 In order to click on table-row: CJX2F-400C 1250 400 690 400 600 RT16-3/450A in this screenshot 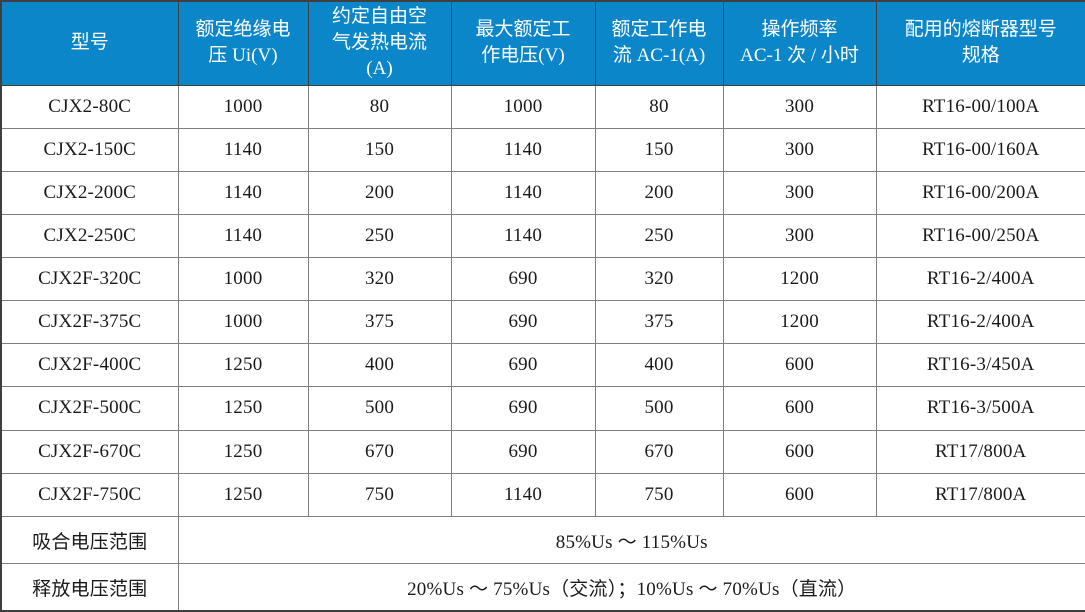, I will do `click(542, 365)`.